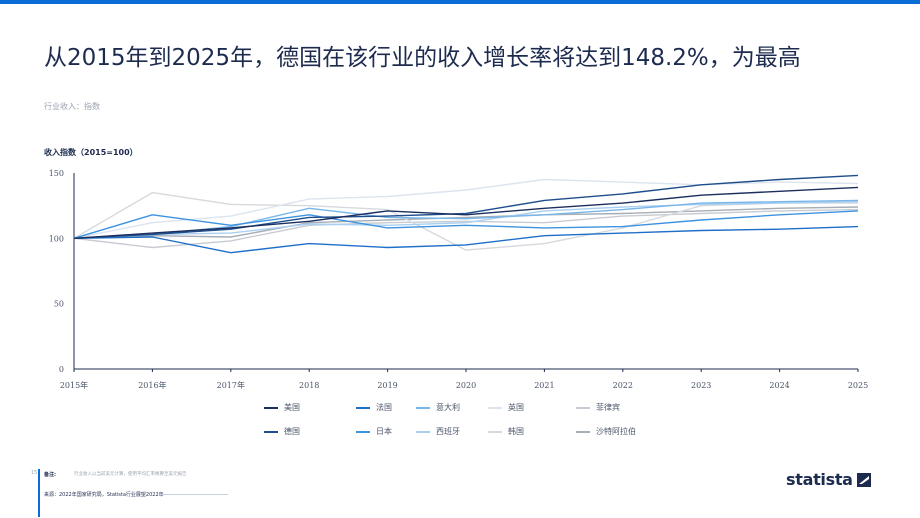 The height and width of the screenshot is (518, 920). I want to click on note-label: 备注:, so click(50, 475).